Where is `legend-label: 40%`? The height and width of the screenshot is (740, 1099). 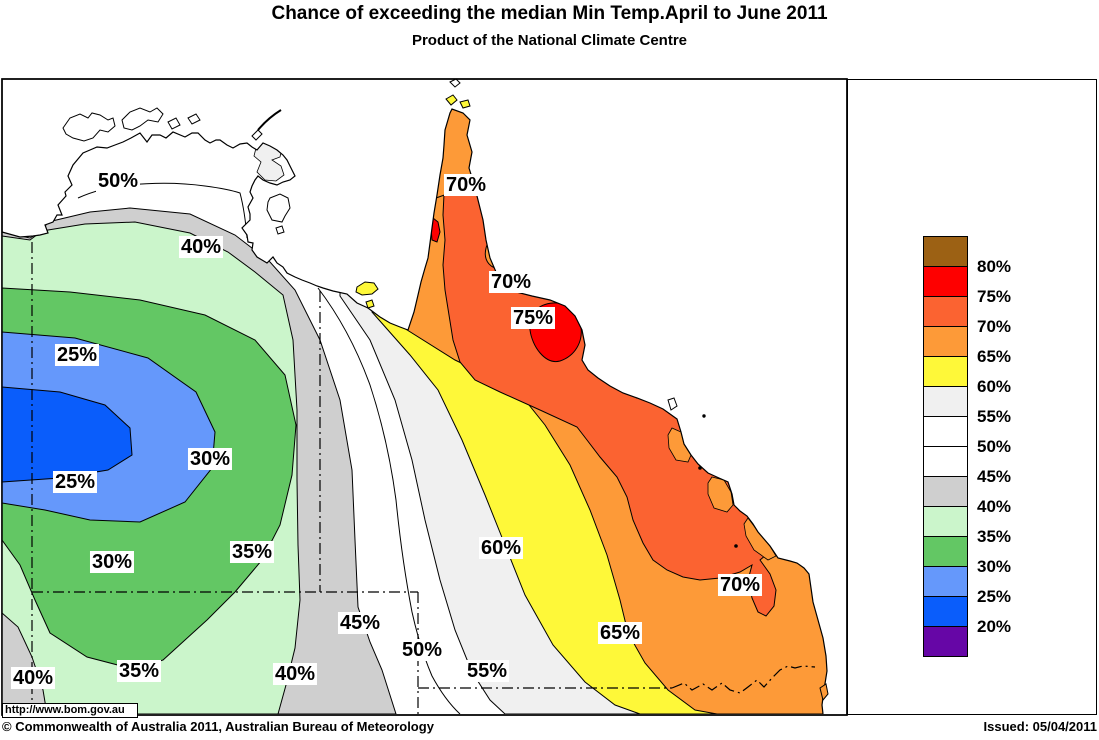
legend-label: 40% is located at coordinates (994, 506).